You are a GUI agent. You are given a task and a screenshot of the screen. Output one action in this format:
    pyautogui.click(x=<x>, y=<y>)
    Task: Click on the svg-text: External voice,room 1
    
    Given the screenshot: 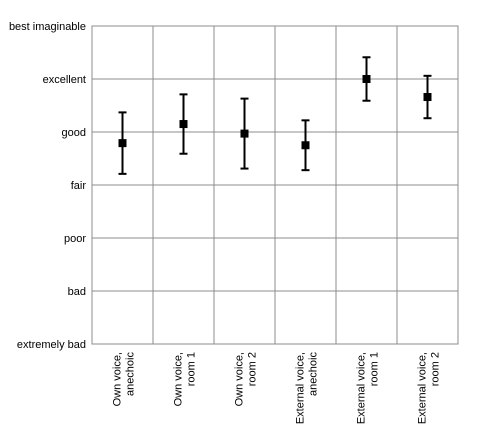 What is the action you would take?
    pyautogui.click(x=368, y=388)
    